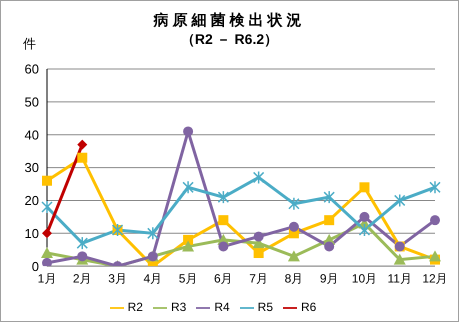 This screenshot has width=459, height=322. What do you see at coordinates (135, 307) in the screenshot?
I see `legend-label: R2` at bounding box center [135, 307].